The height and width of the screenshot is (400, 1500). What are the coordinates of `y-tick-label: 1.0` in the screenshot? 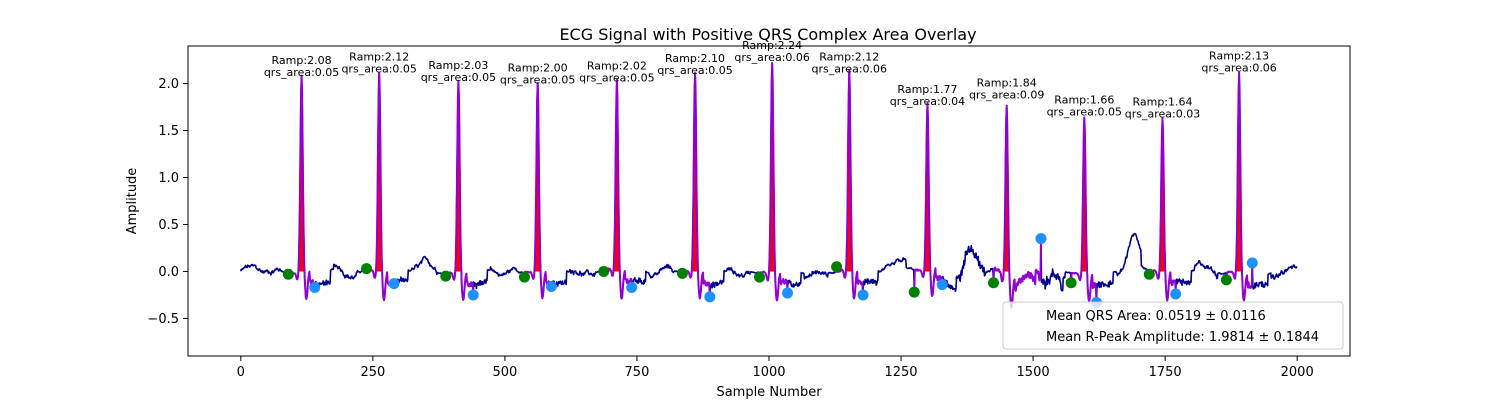 It's located at (168, 178).